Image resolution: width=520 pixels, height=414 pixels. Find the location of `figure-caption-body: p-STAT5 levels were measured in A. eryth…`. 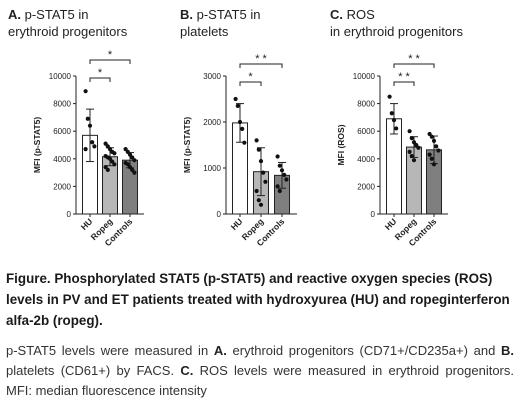

figure-caption-body: p-STAT5 levels were measured in A. eryth… is located at coordinates (260, 371).